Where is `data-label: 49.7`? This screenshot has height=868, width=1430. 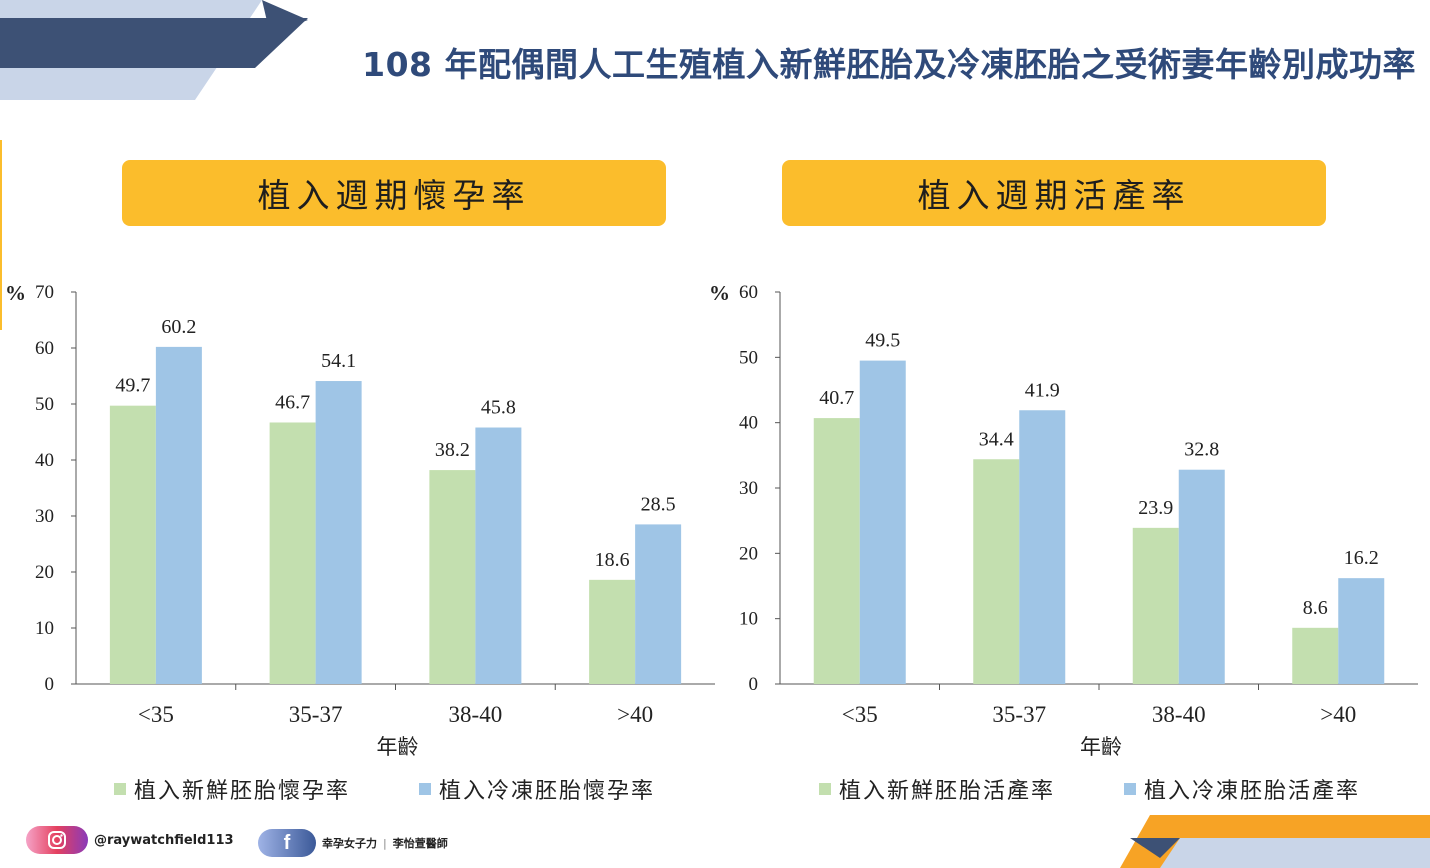
data-label: 49.7 is located at coordinates (132, 386).